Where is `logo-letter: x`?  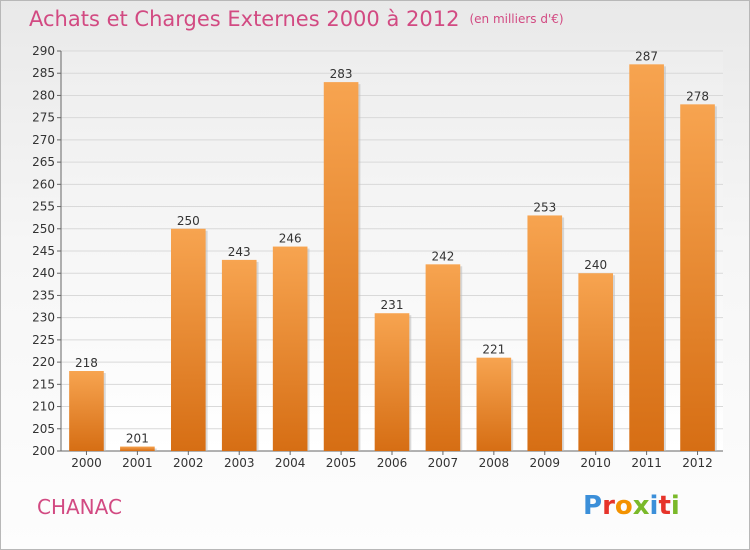
logo-letter: x is located at coordinates (641, 506).